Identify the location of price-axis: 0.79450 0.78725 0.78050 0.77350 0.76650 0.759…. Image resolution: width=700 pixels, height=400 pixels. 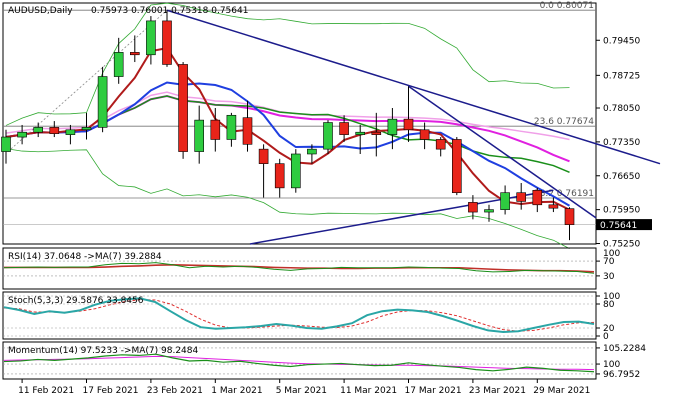
(618, 143).